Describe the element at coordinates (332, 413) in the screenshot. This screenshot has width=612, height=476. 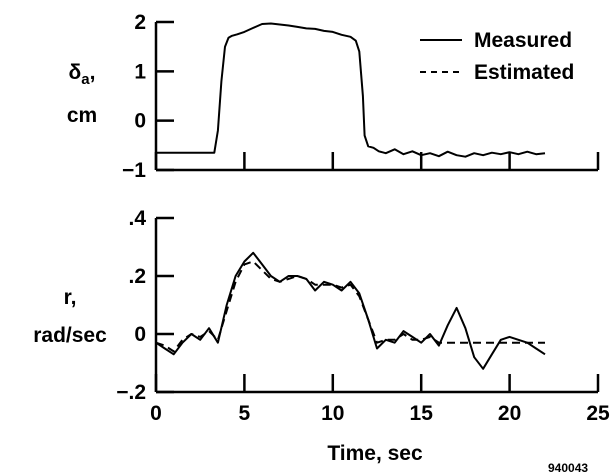
I see `x-tick-label: 10` at that location.